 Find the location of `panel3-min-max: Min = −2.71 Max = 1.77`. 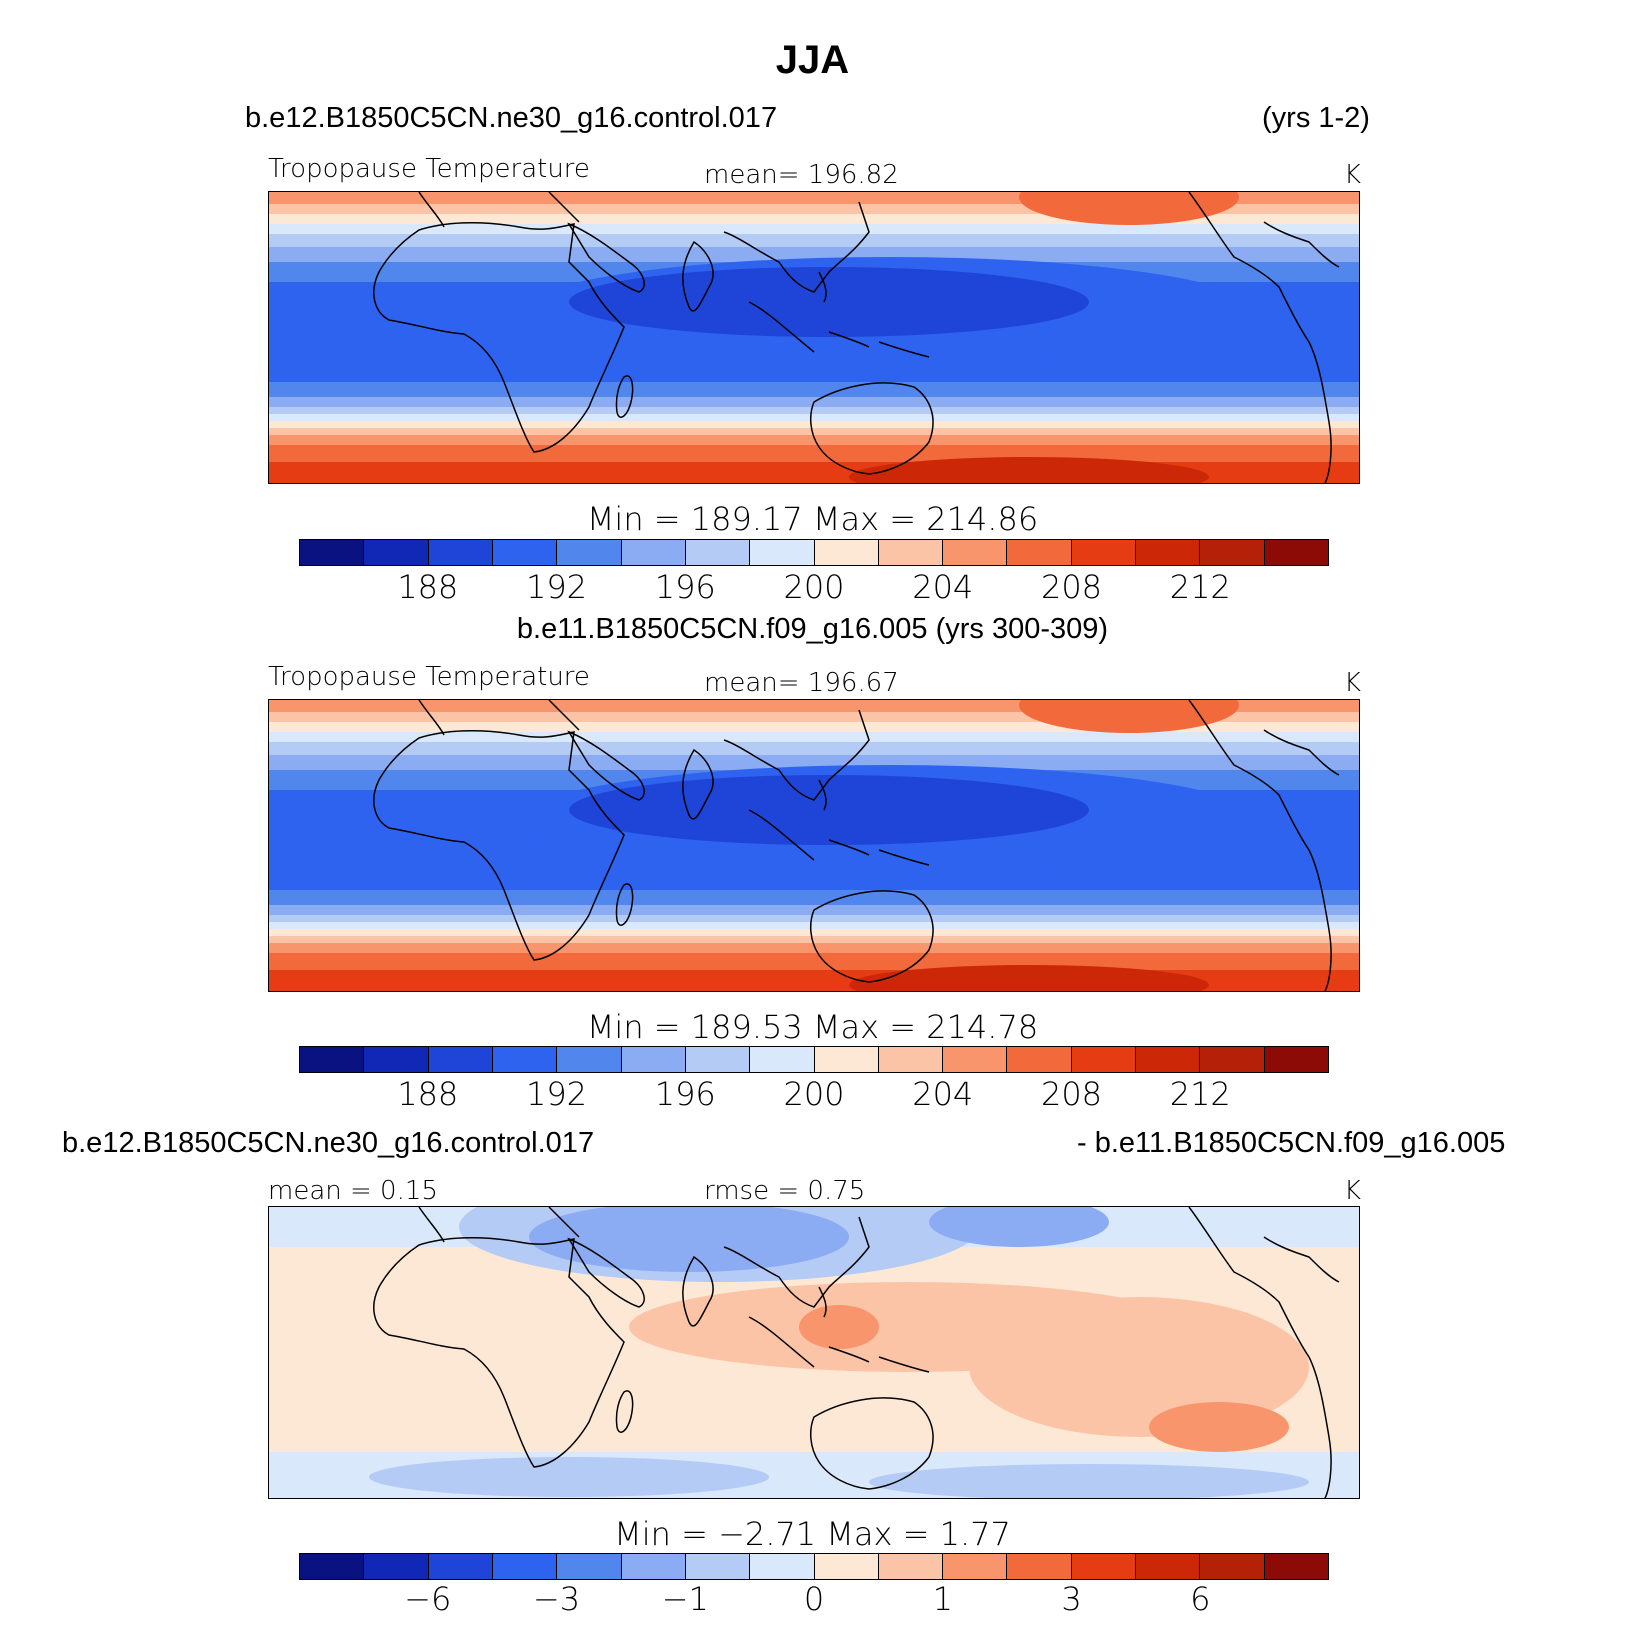

panel3-min-max: Min = −2.71 Max = 1.77 is located at coordinates (812, 1534).